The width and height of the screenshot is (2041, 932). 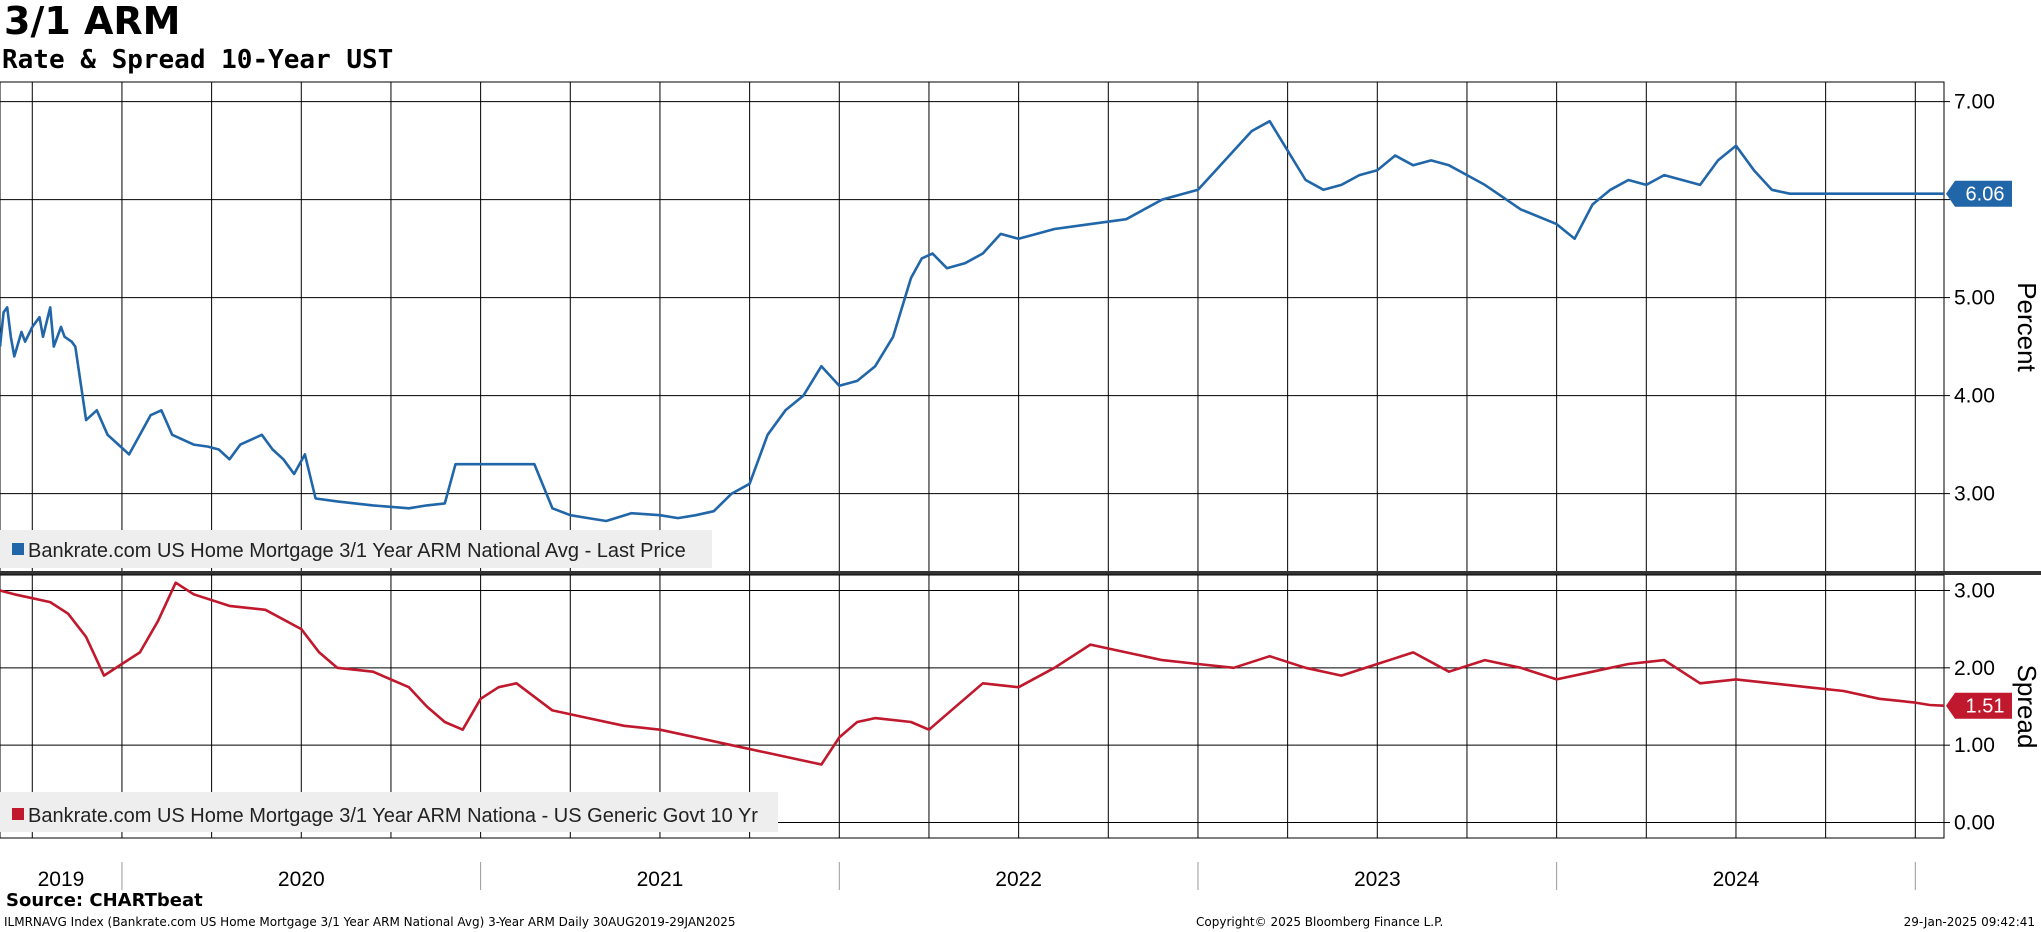 I want to click on x-tick-label: 2019, so click(x=61, y=879).